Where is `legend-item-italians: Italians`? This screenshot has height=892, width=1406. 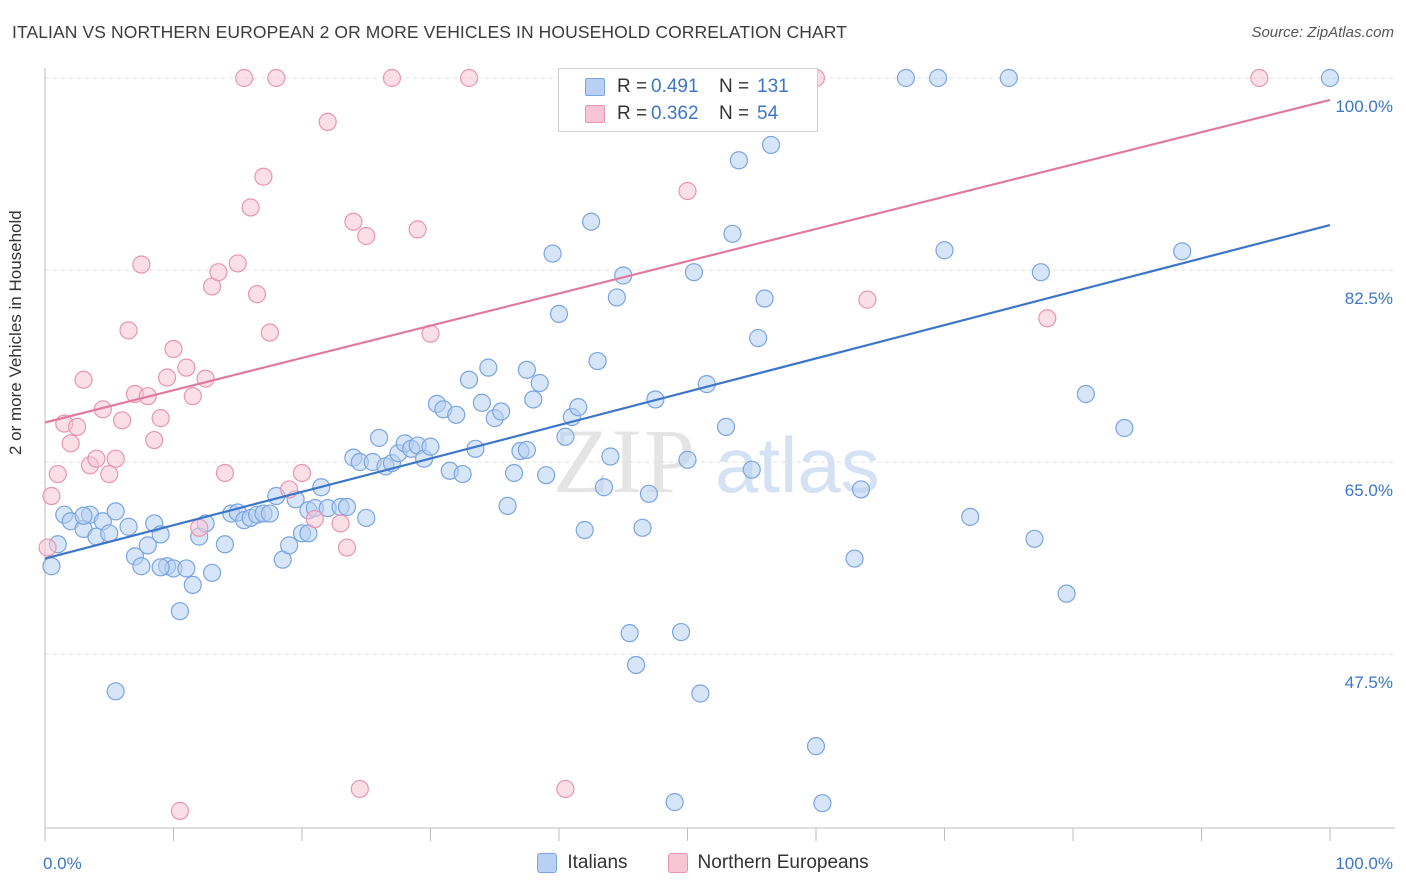 legend-item-italians: Italians is located at coordinates (582, 863).